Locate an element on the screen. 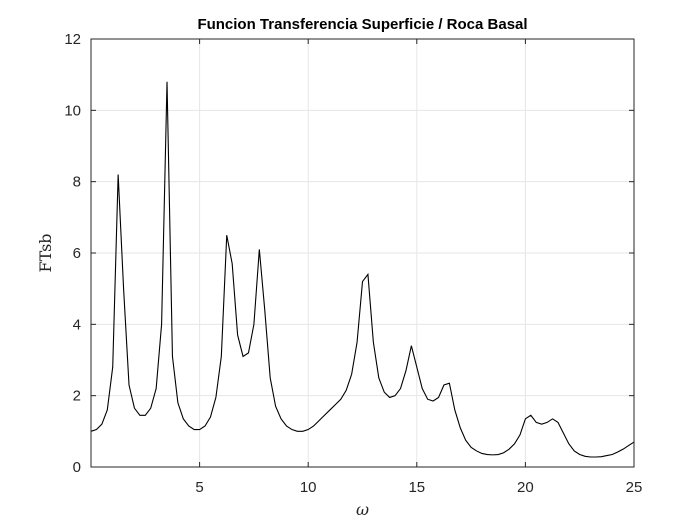 The width and height of the screenshot is (700, 525). y-tick-label-3: 6 is located at coordinates (77, 253).